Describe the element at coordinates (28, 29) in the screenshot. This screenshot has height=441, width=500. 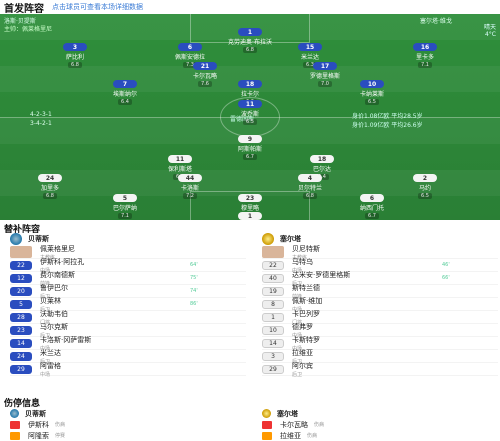
I see `home-coach: 主帅：佩莱格里尼` at that location.